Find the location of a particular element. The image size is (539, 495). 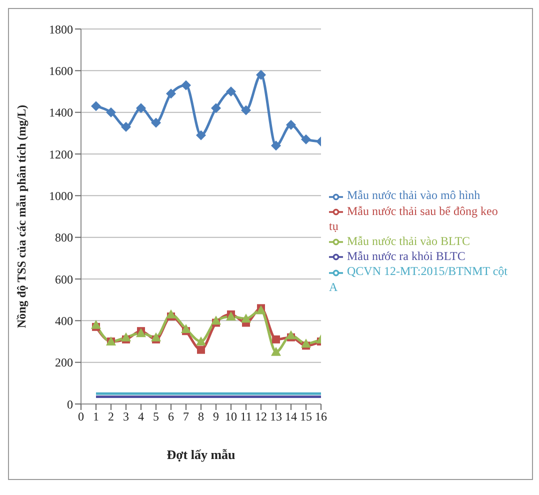

x-tick-label: 4 is located at coordinates (141, 417).